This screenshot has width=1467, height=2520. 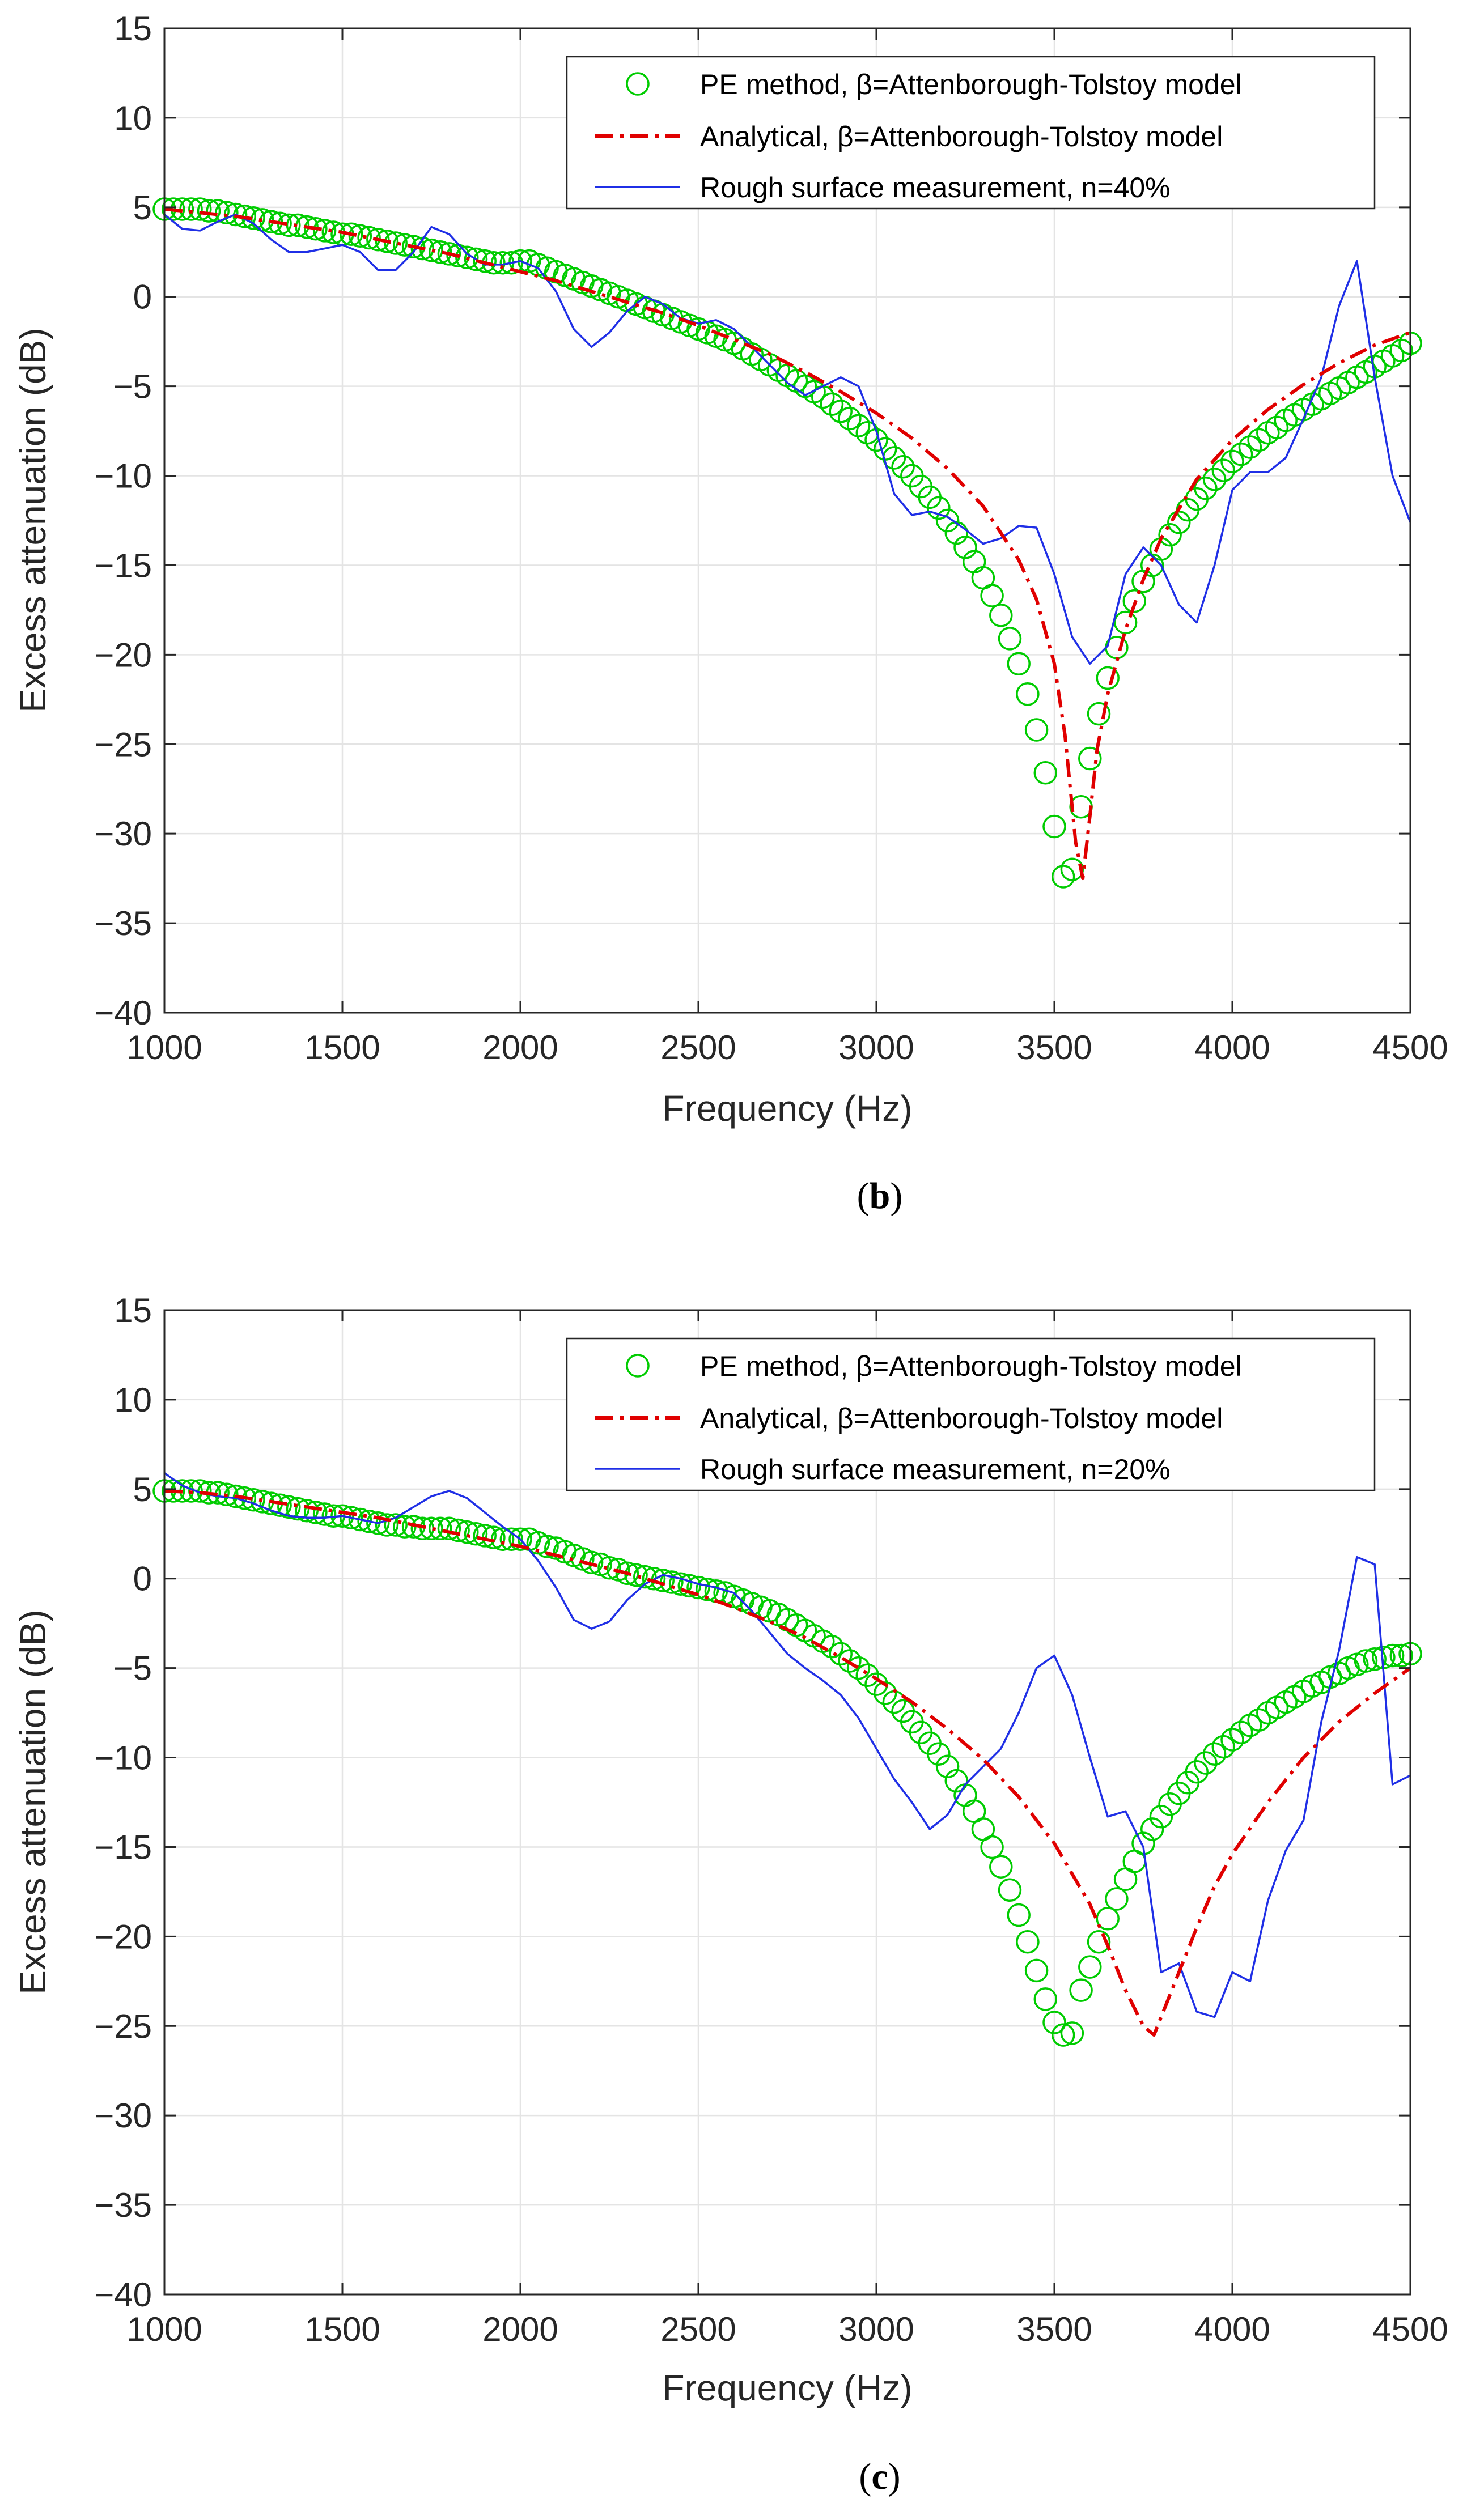 What do you see at coordinates (133, 118) in the screenshot?
I see `y-tick-label: 10` at bounding box center [133, 118].